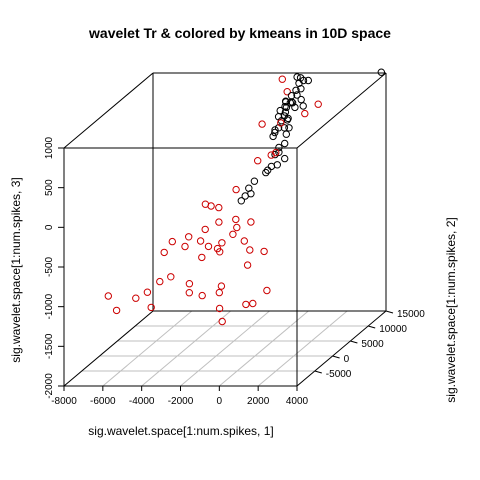  Describe the element at coordinates (347, 359) in the screenshot. I see `y-tick-label: 0` at that location.